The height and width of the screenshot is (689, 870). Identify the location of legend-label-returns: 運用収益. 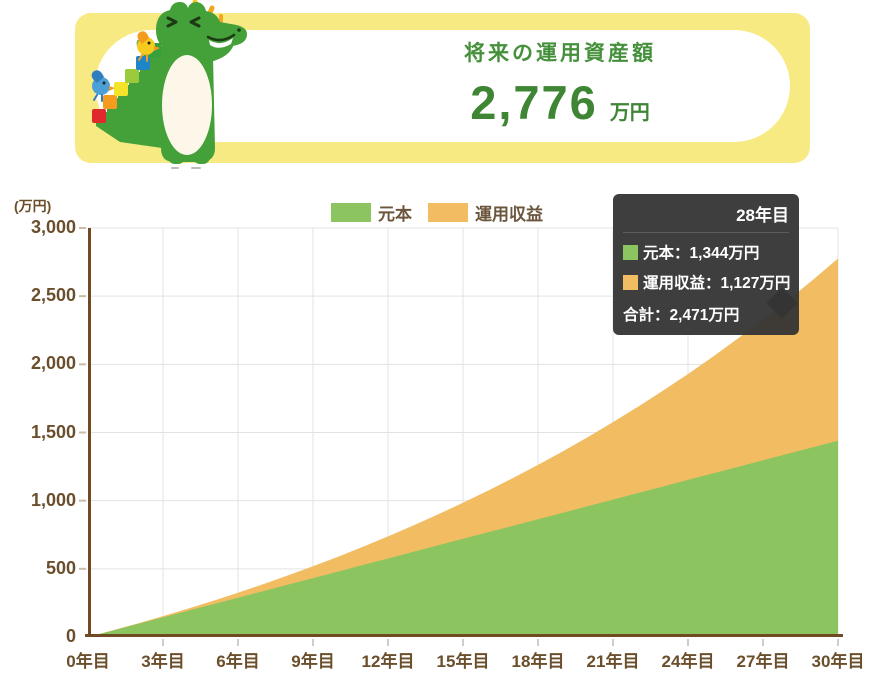
(509, 214).